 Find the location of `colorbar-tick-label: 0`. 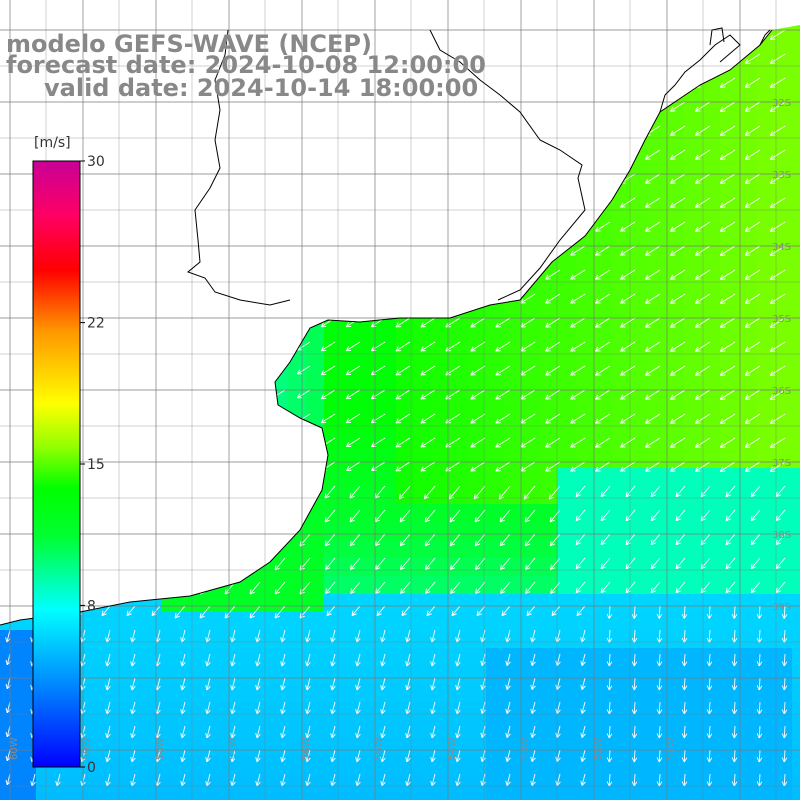

colorbar-tick-label: 0 is located at coordinates (91, 768).